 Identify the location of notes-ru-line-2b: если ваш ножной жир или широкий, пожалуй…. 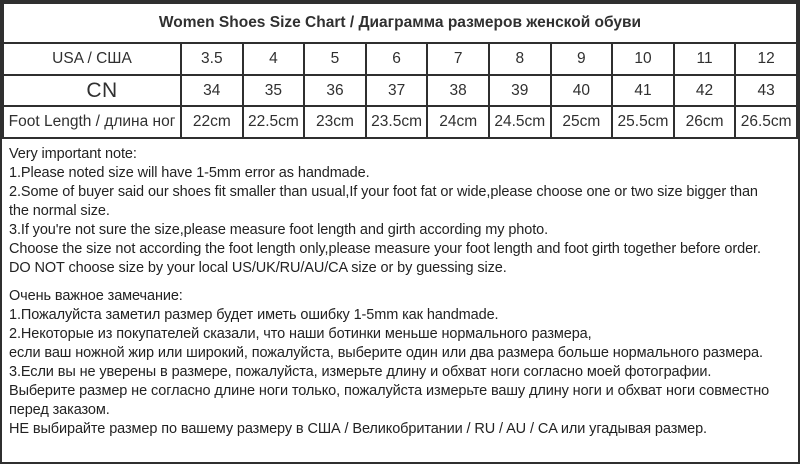
(386, 353).